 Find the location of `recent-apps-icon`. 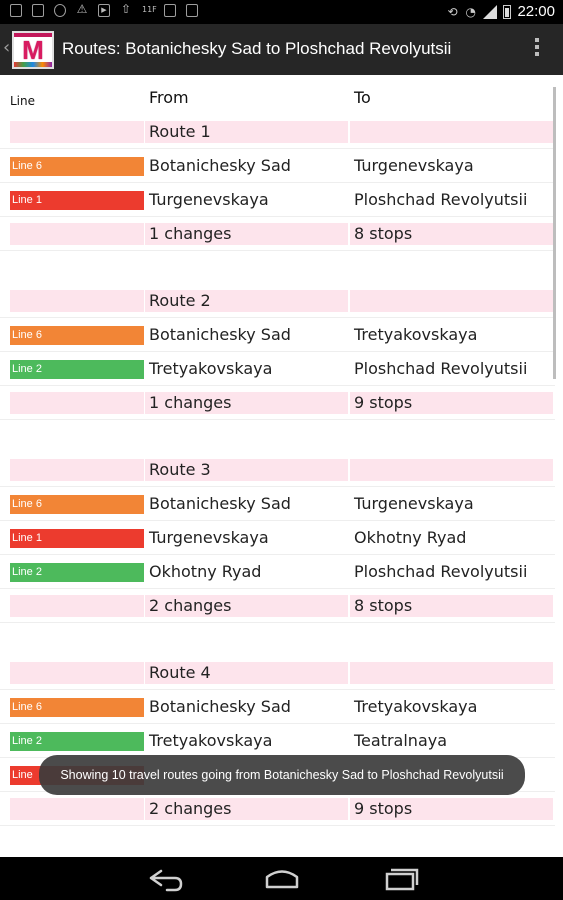

recent-apps-icon is located at coordinates (401, 878).